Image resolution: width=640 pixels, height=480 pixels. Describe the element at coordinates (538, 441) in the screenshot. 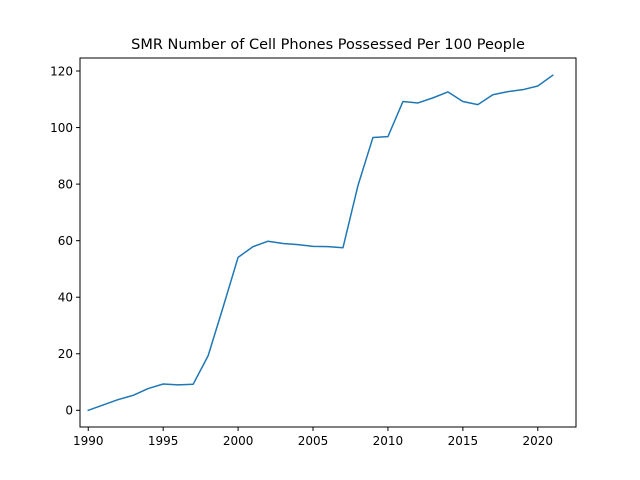

I see `x-tick-label: 2020` at that location.